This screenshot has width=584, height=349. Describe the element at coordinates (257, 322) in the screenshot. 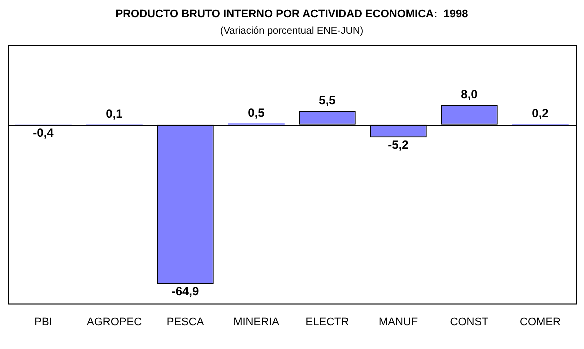

I see `x-tick-label: MINERIA` at that location.